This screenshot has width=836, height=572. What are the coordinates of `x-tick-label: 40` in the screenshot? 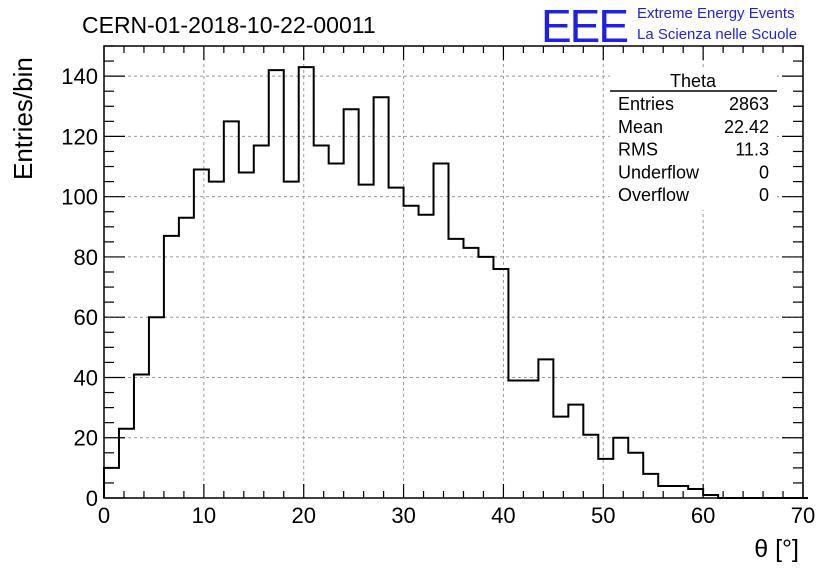 It's located at (503, 515).